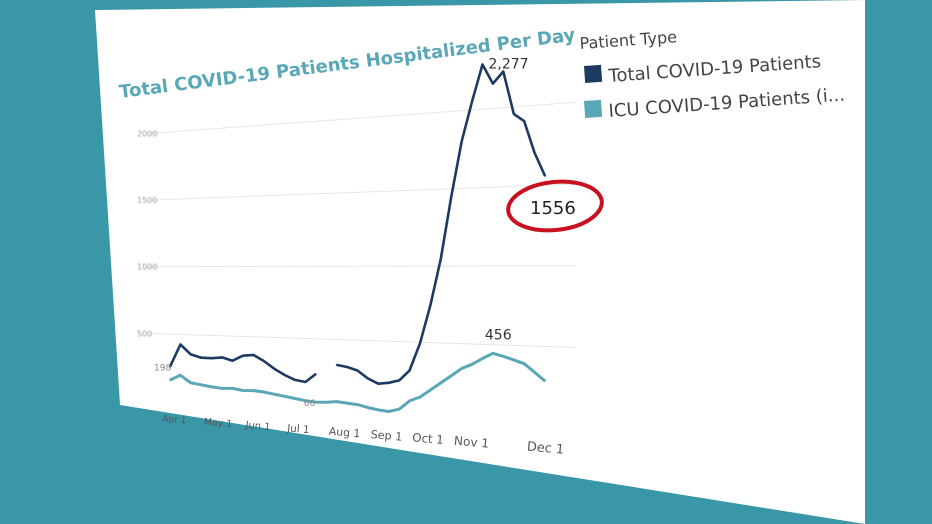  Describe the element at coordinates (344, 433) in the screenshot. I see `x-tick-label: Aug 1` at that location.